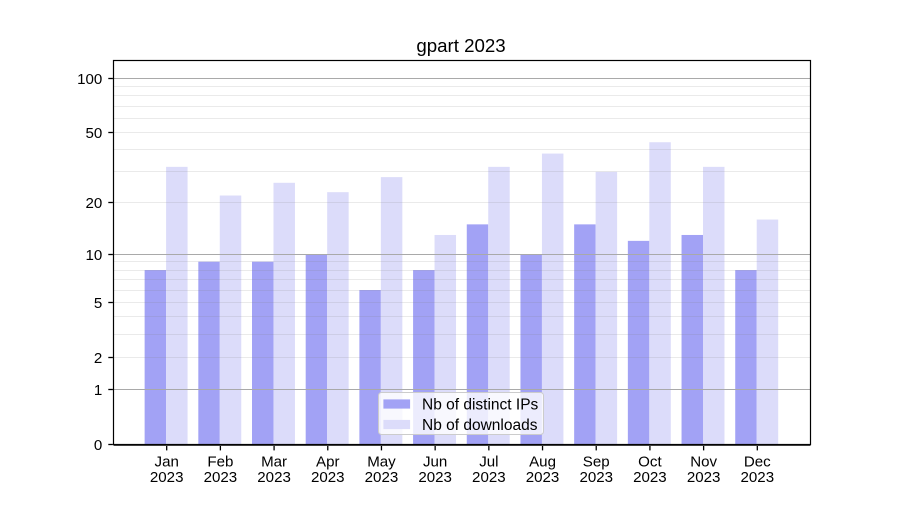  Describe the element at coordinates (274, 461) in the screenshot. I see `svg-text: Mar` at that location.